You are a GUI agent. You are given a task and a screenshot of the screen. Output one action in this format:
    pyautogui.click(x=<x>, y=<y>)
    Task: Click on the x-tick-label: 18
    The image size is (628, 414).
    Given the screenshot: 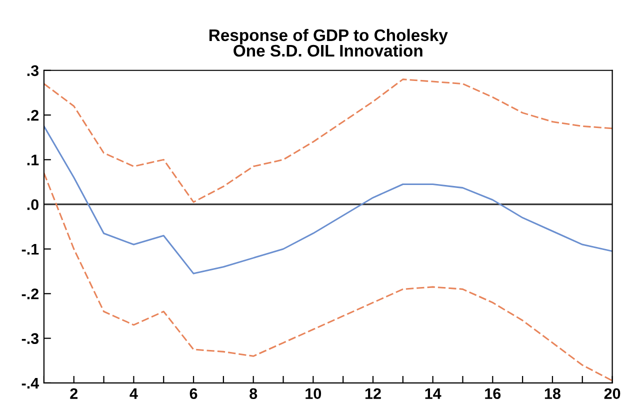 What is the action you would take?
    pyautogui.click(x=552, y=394)
    